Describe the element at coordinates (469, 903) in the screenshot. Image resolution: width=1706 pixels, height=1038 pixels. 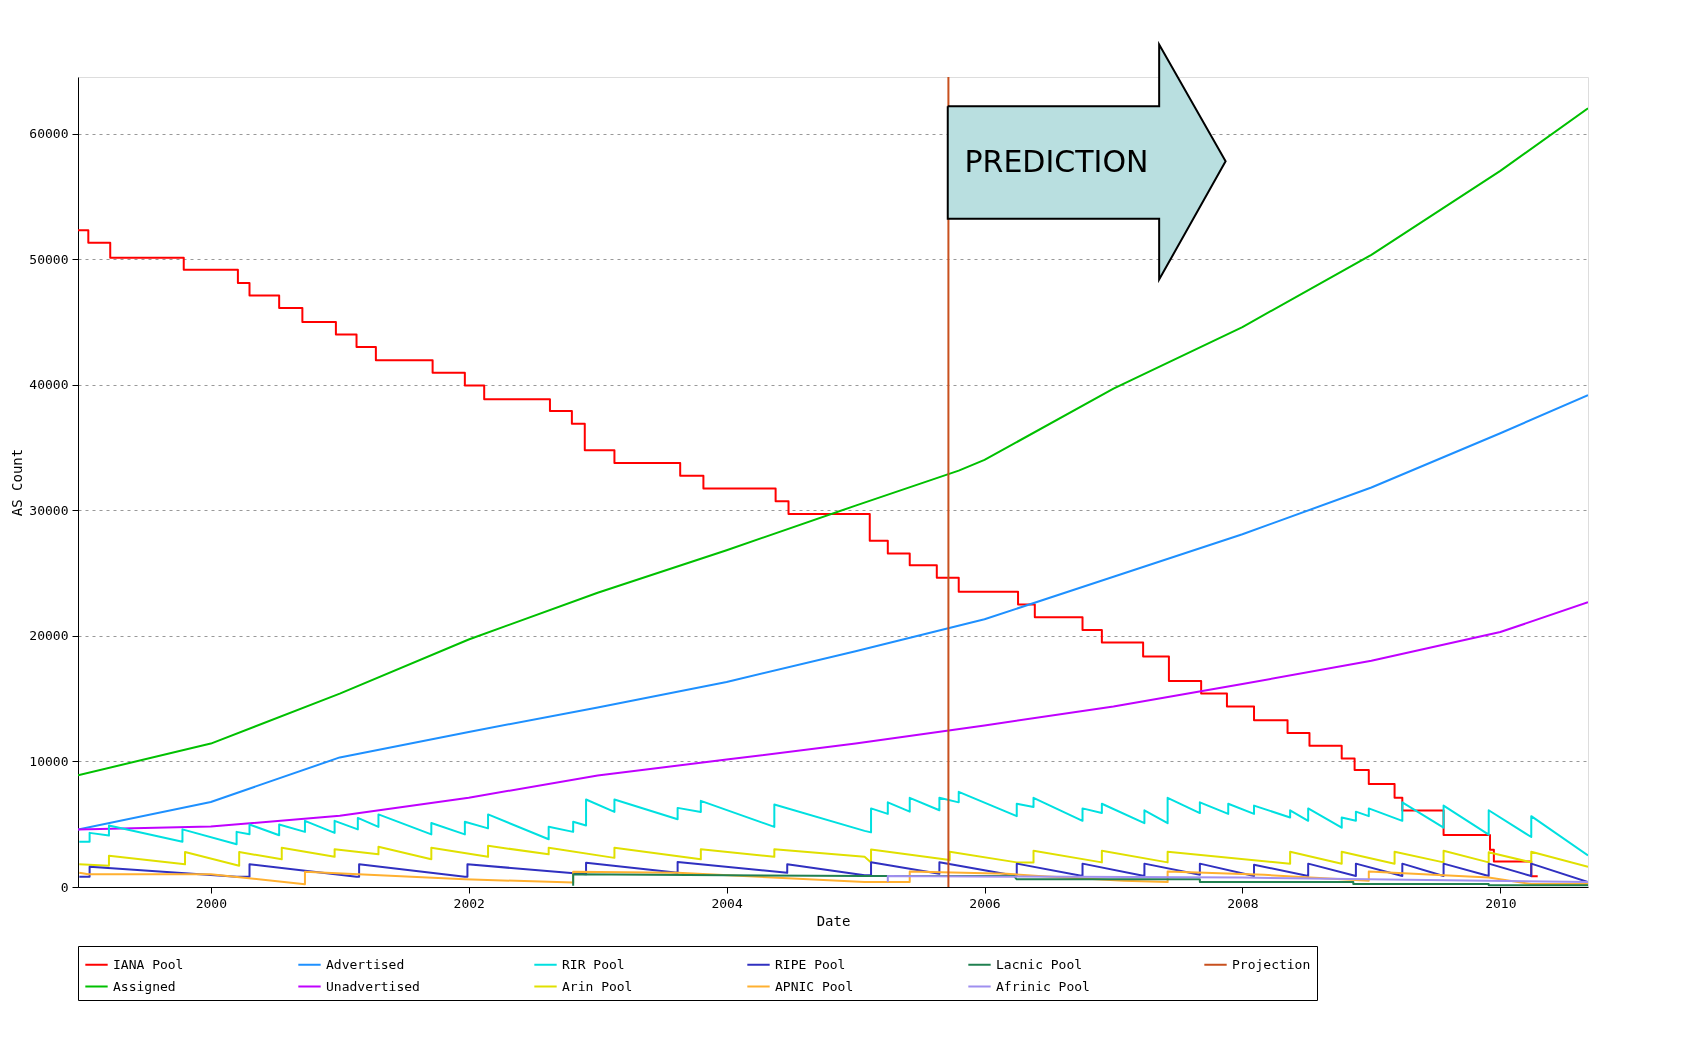
I see `x-tick-label: 2002` at that location.